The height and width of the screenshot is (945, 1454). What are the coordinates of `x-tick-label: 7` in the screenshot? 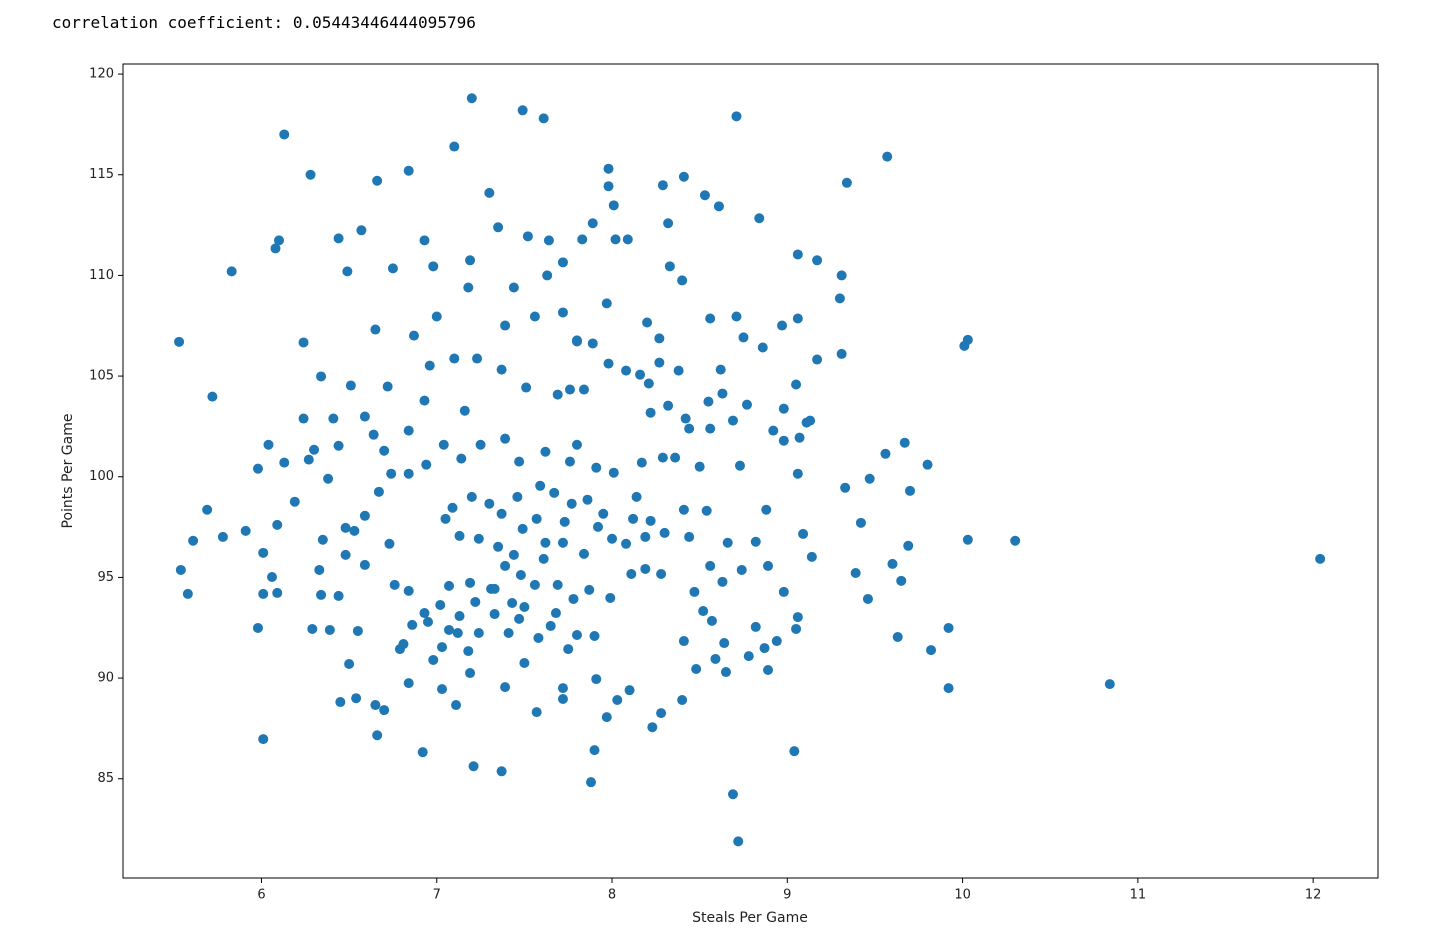 It's located at (437, 895).